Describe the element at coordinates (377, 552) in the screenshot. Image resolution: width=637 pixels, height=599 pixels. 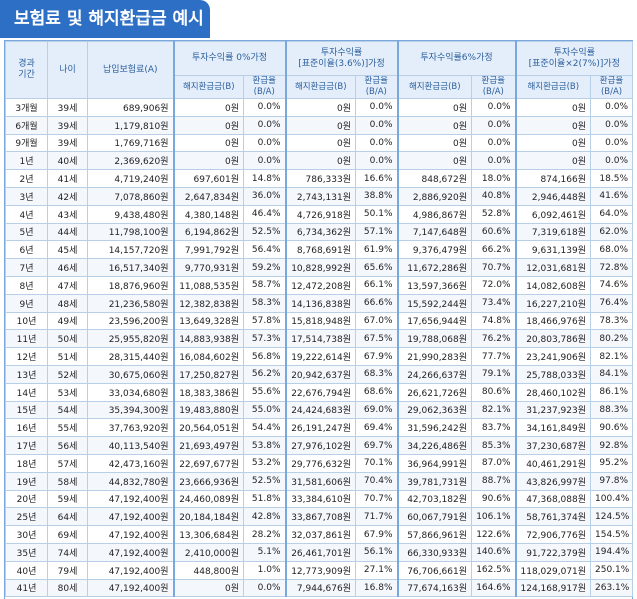
I see `table-cell: 56.1%` at that location.